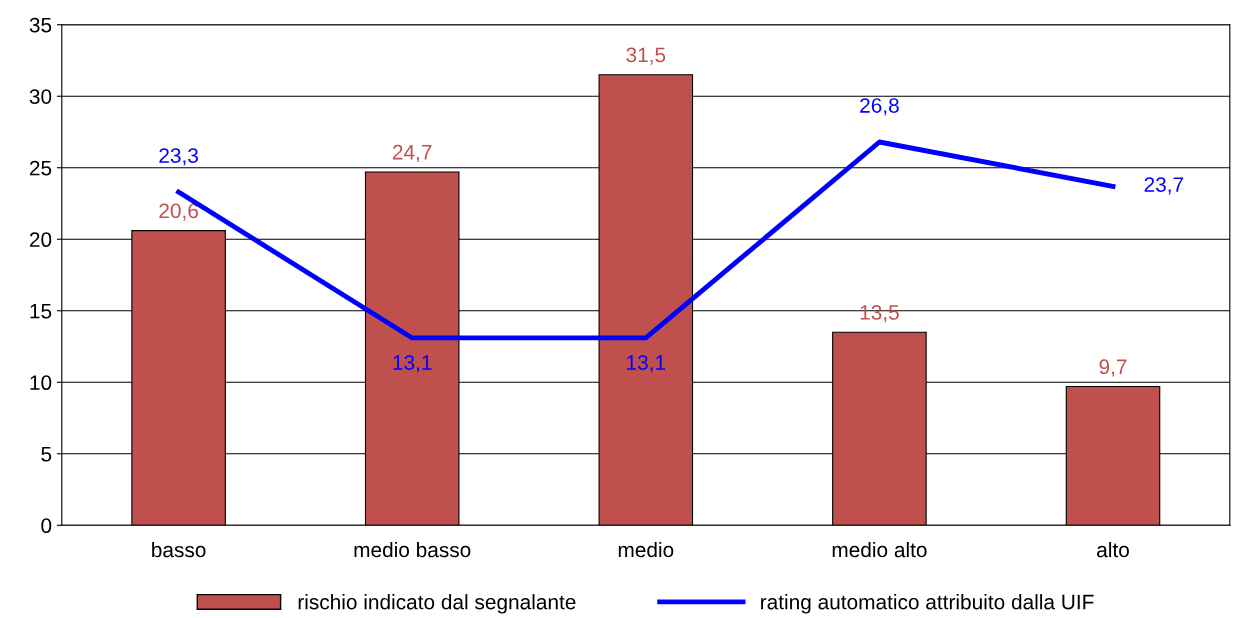  Describe the element at coordinates (40, 96) in the screenshot. I see `y-tick-label: 30` at that location.